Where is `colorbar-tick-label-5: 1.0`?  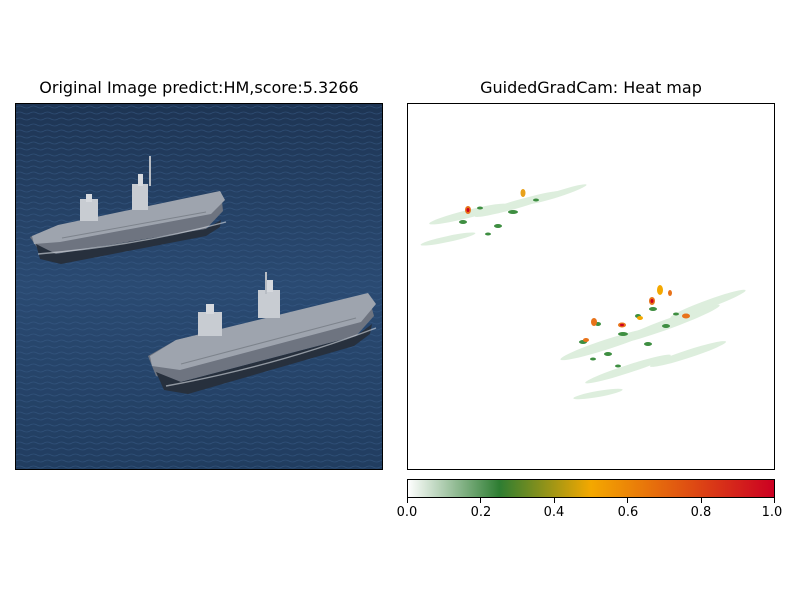 colorbar-tick-label-5: 1.0 is located at coordinates (772, 512).